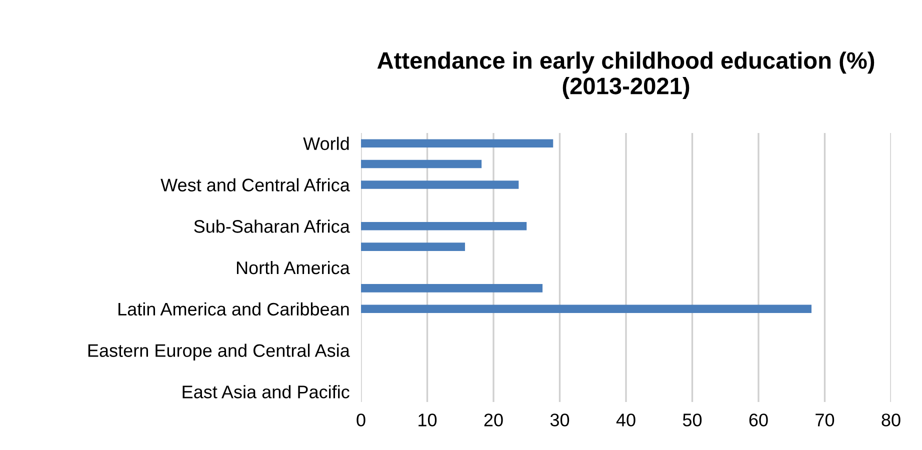 The width and height of the screenshot is (922, 450). I want to click on y-tick-label: West and Central Africa, so click(255, 185).